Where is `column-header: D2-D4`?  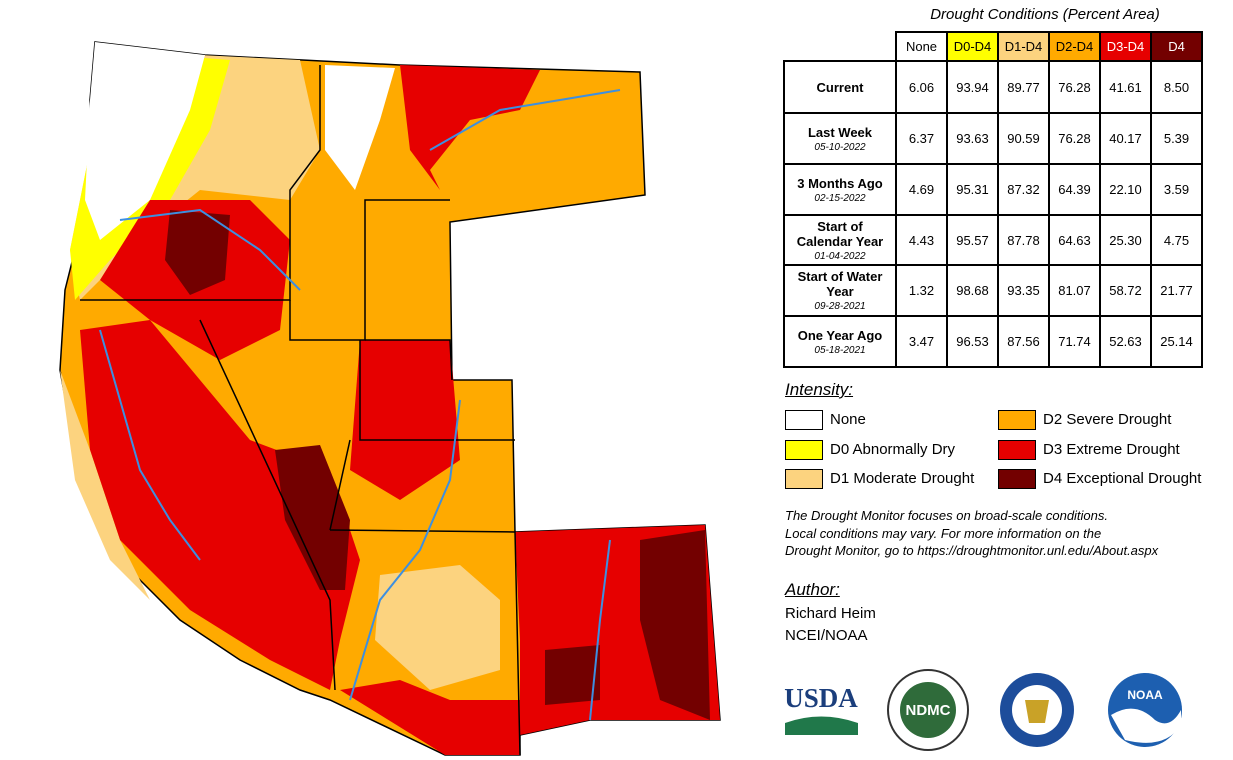
column-header: D2-D4 is located at coordinates (1074, 46).